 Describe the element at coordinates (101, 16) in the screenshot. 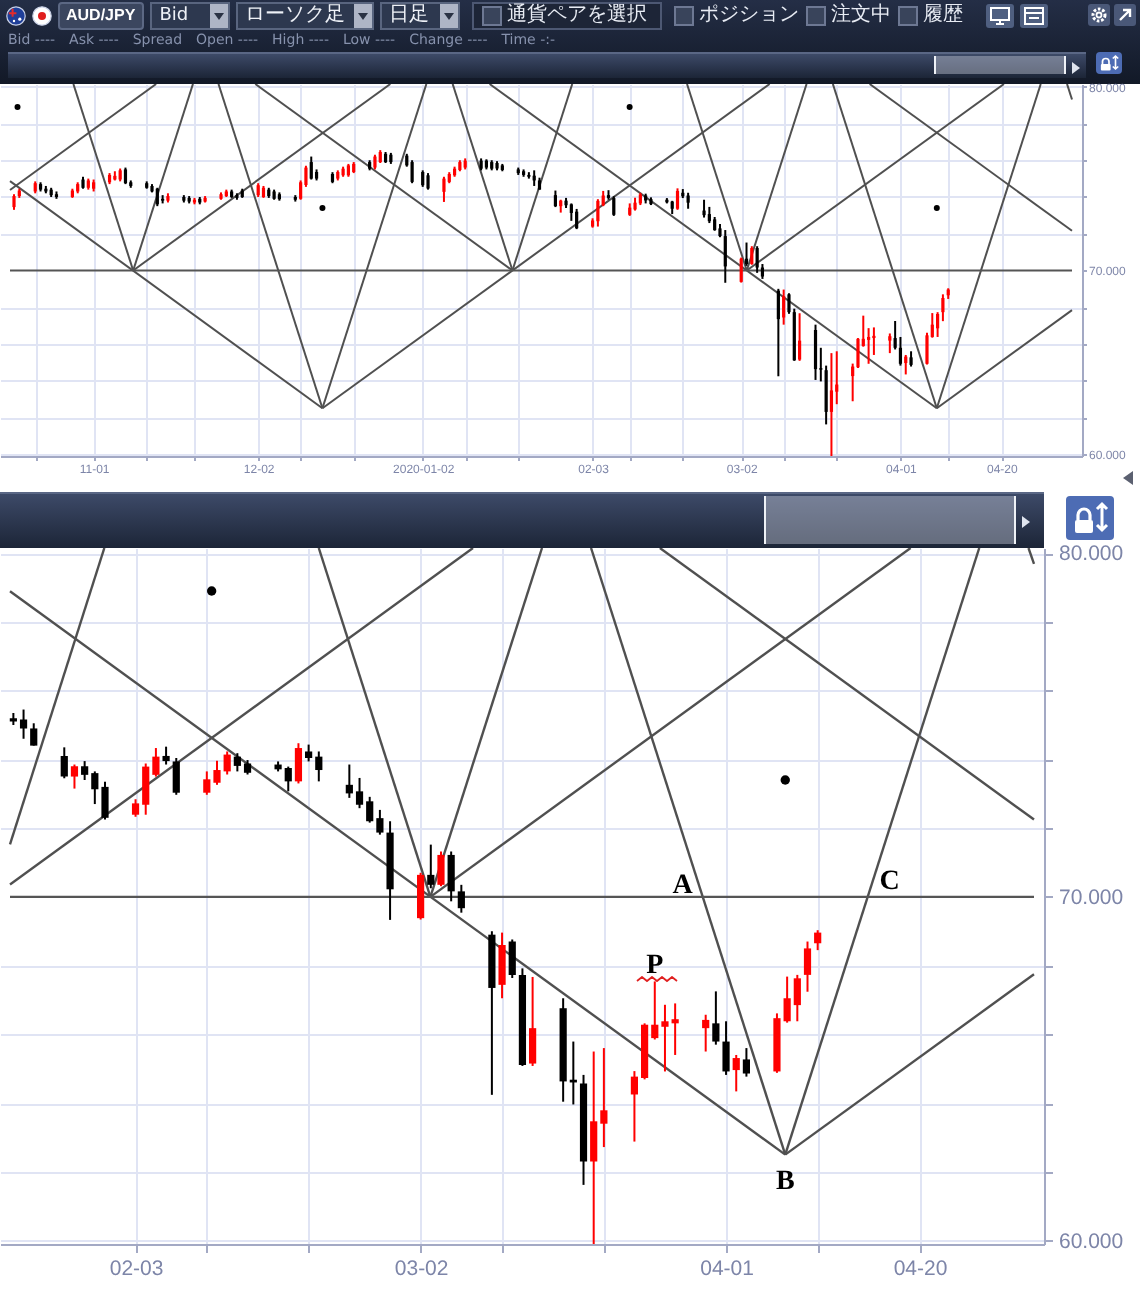

I see `button: AUD/JPY` at that location.